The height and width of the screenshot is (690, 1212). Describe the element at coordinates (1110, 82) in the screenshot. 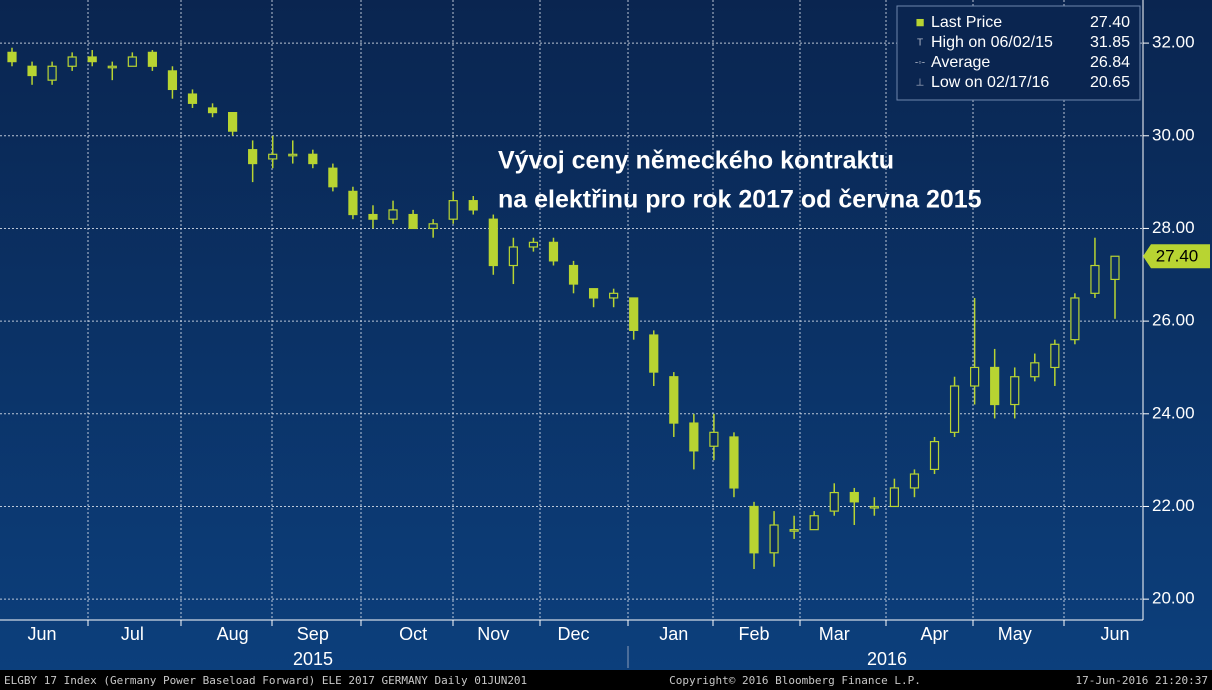

I see `legend-value: 20.65` at that location.